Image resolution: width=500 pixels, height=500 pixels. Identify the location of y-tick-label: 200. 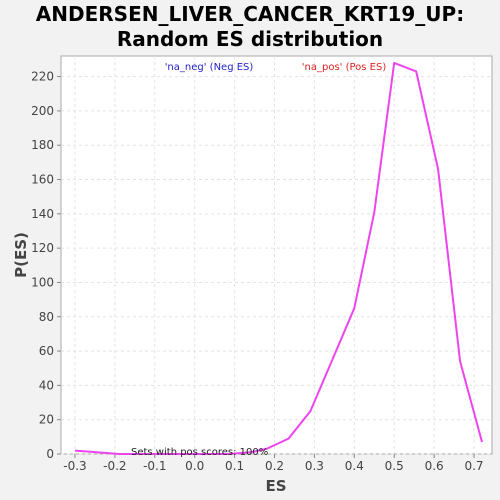
(42, 111).